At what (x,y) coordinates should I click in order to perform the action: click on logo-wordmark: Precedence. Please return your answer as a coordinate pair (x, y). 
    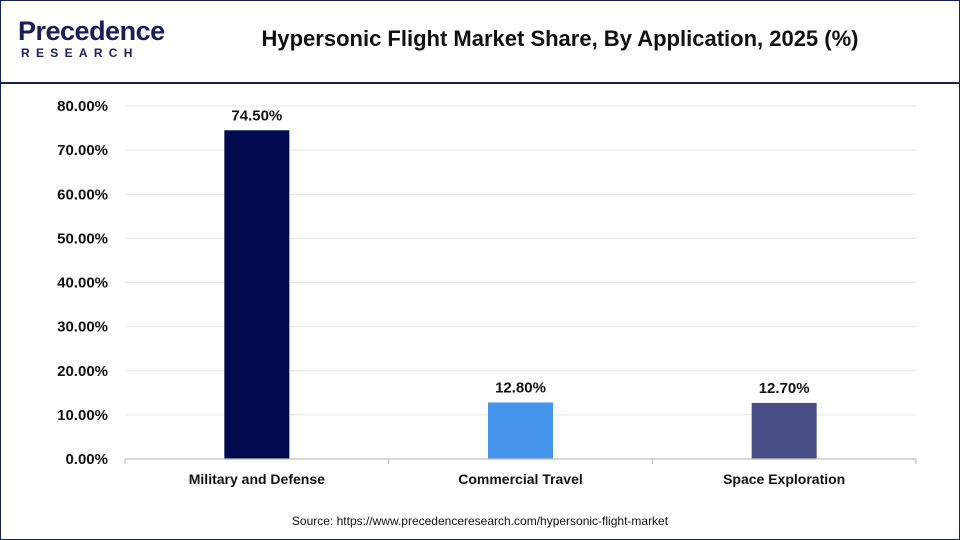
    Looking at the image, I should click on (91, 31).